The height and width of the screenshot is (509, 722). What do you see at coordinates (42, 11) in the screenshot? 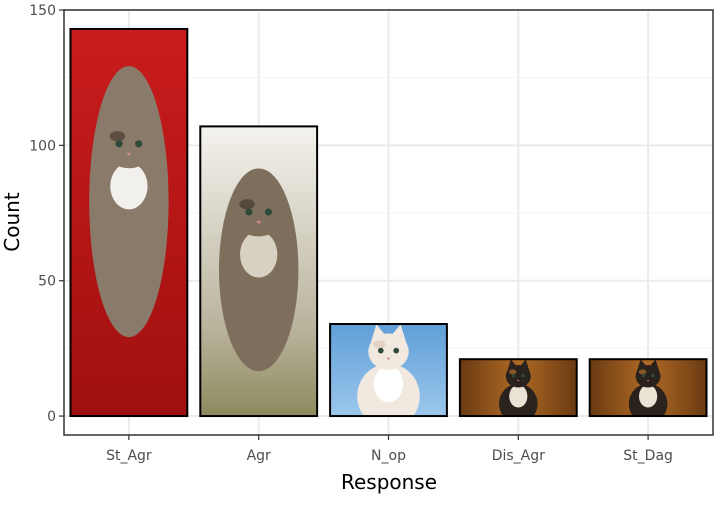
I see `y-tick-label: 150` at bounding box center [42, 11].